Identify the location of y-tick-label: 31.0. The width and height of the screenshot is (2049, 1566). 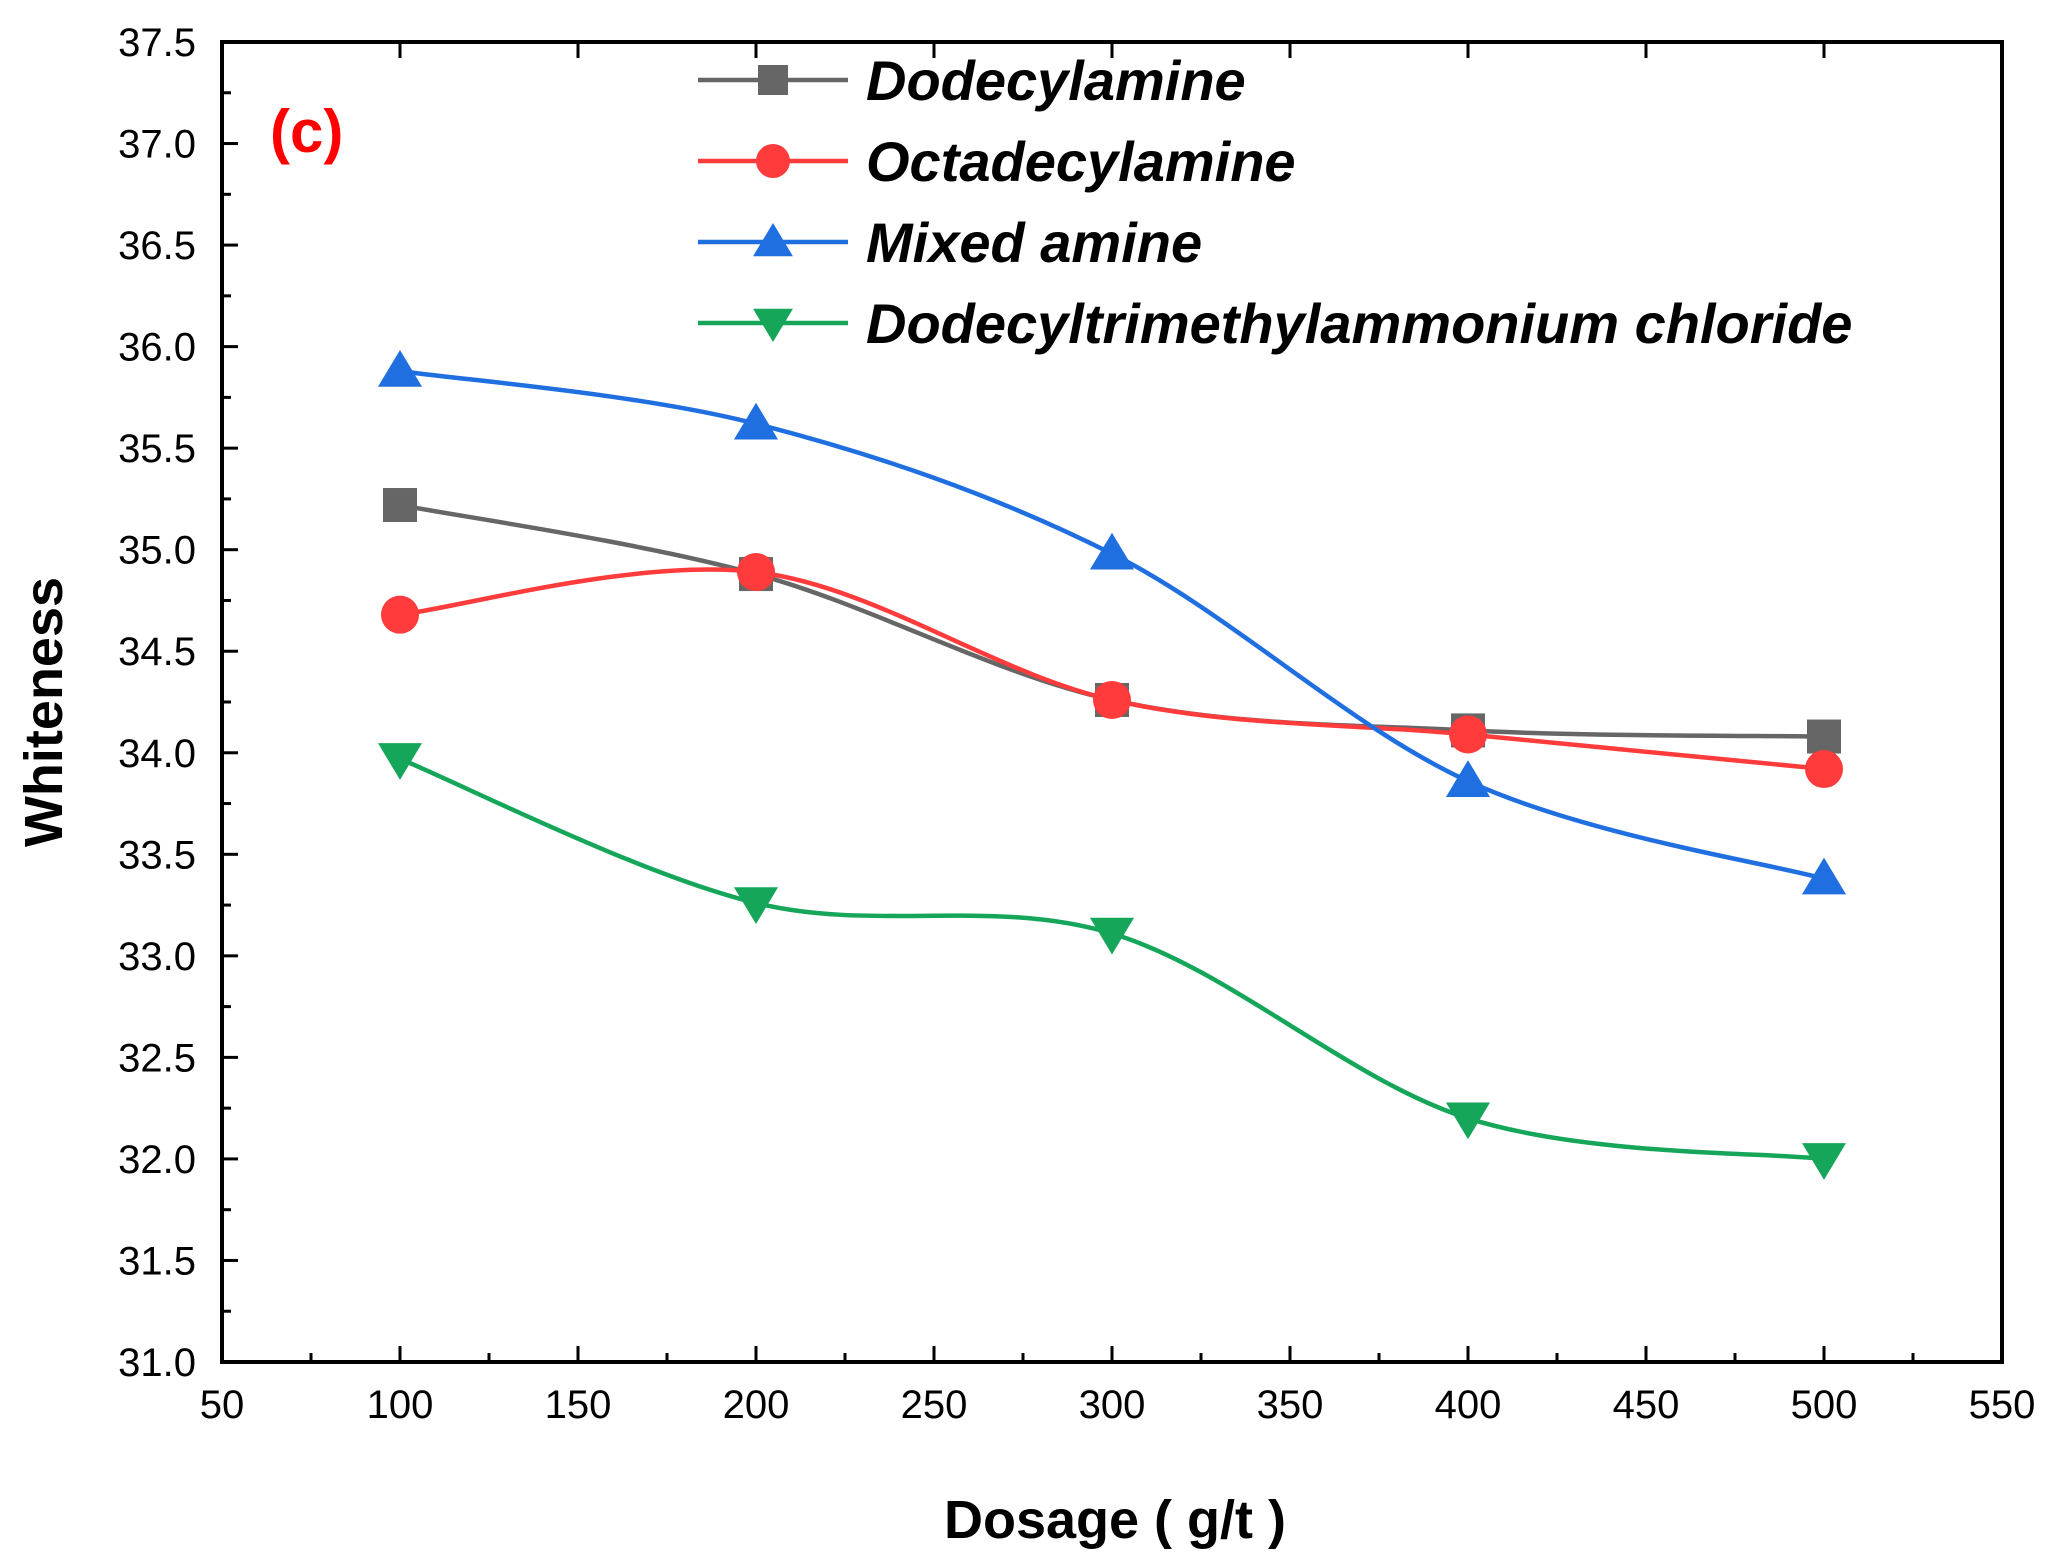
(157, 1363).